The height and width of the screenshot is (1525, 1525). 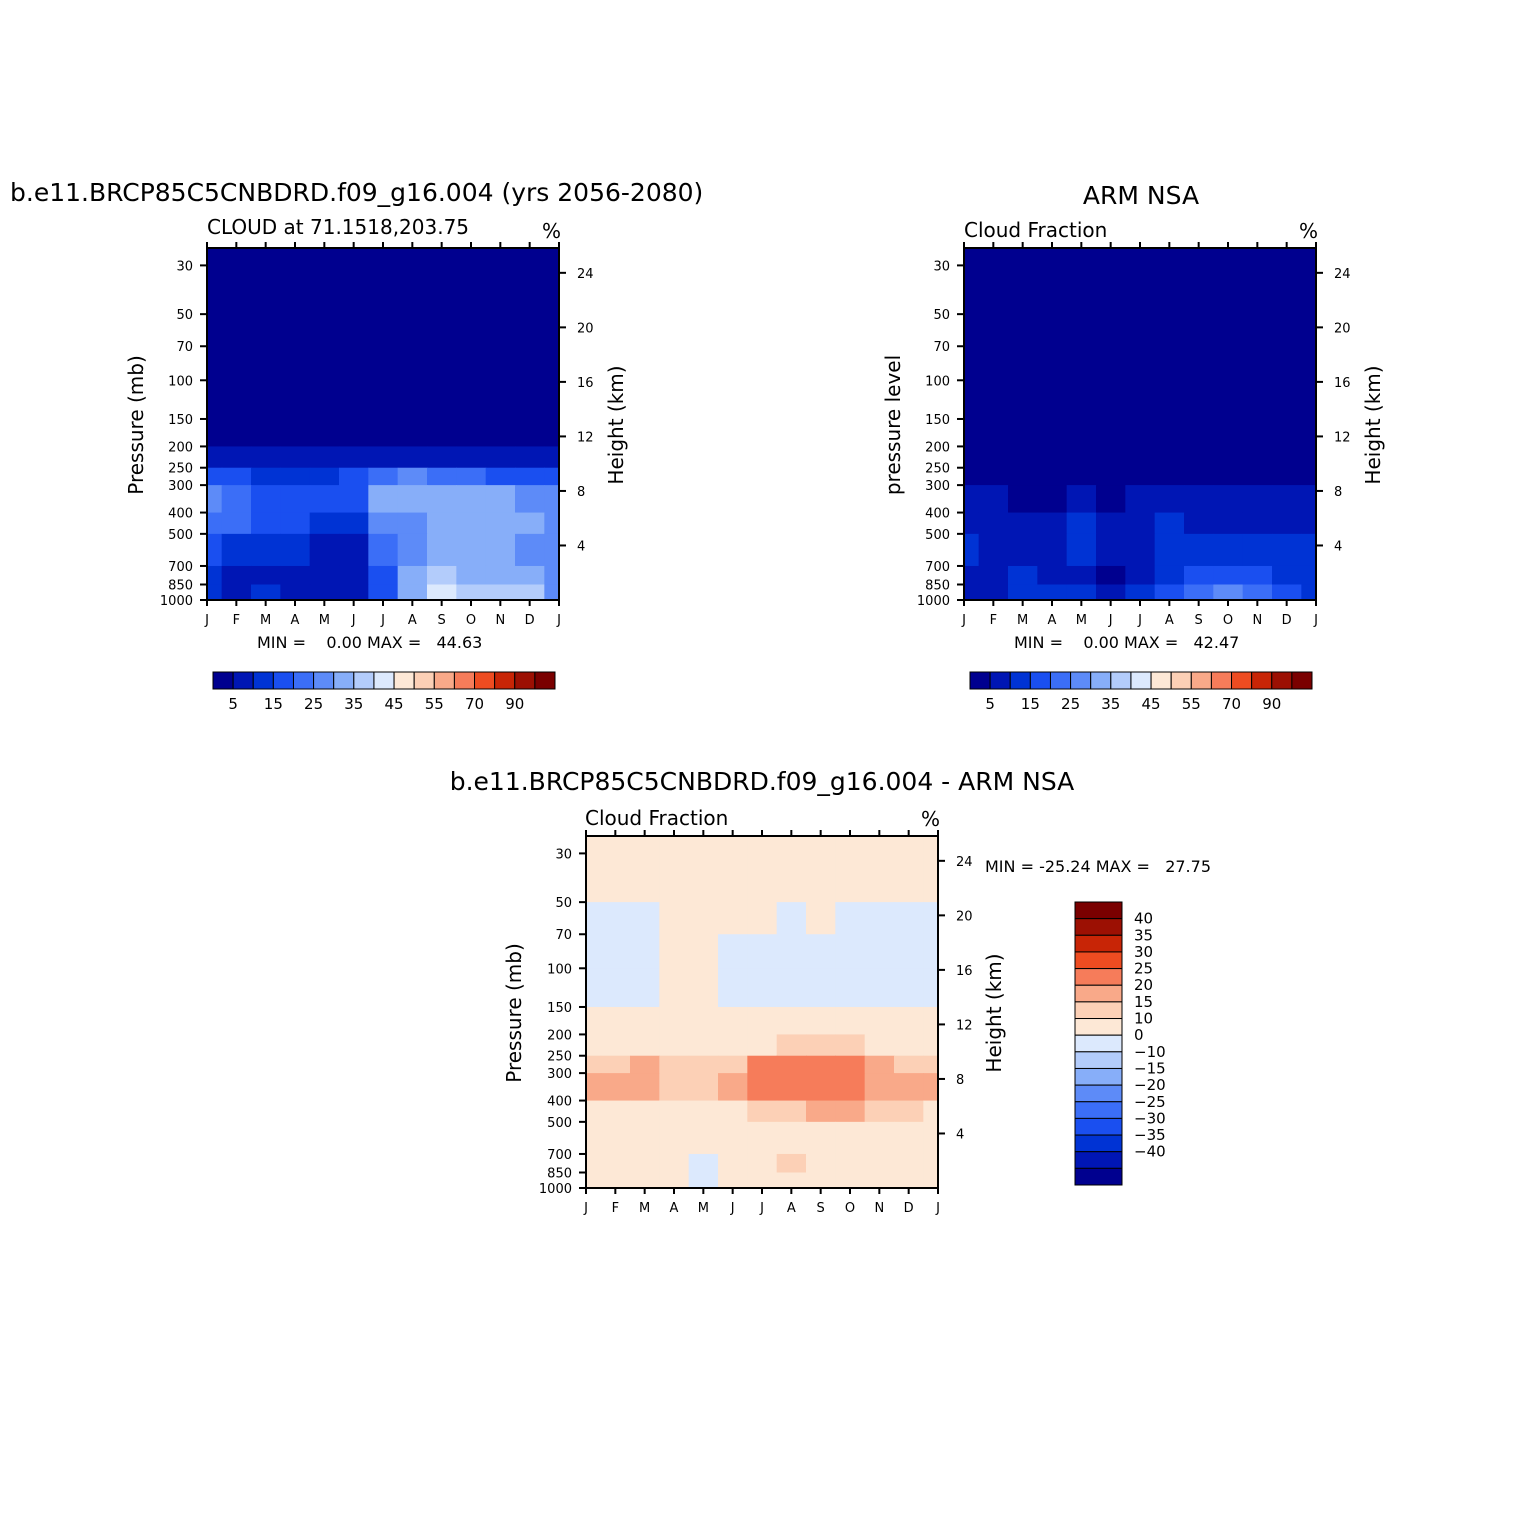 I want to click on colorbar-label: 90, so click(x=1271, y=704).